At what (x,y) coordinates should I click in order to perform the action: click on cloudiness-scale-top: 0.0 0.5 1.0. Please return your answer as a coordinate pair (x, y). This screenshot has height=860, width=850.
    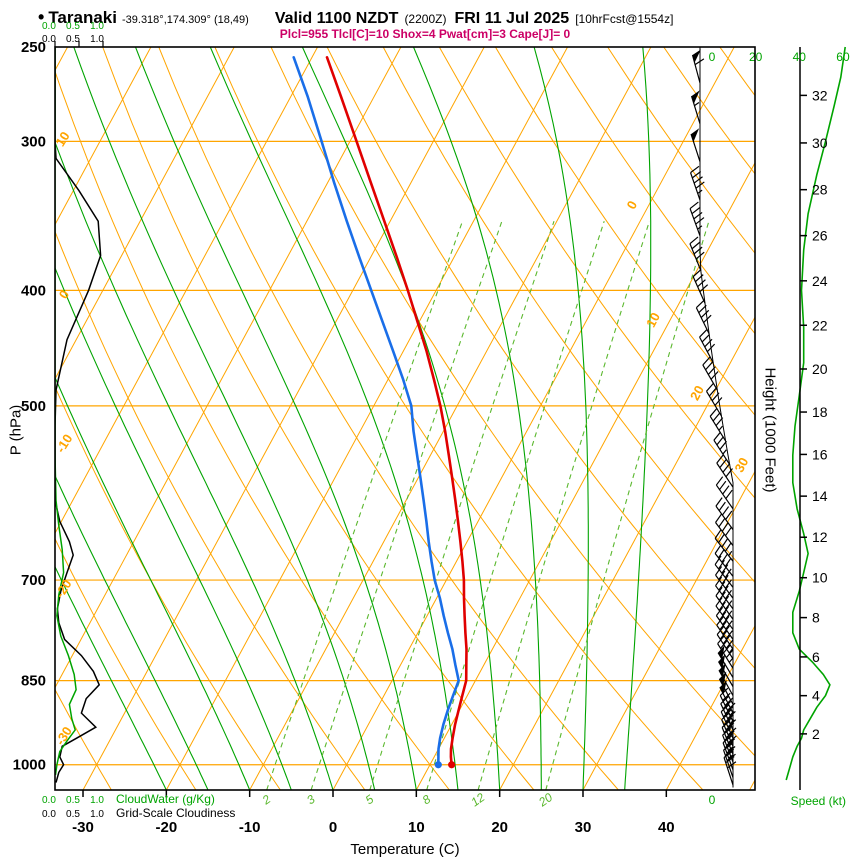
    Looking at the image, I should click on (73, 39).